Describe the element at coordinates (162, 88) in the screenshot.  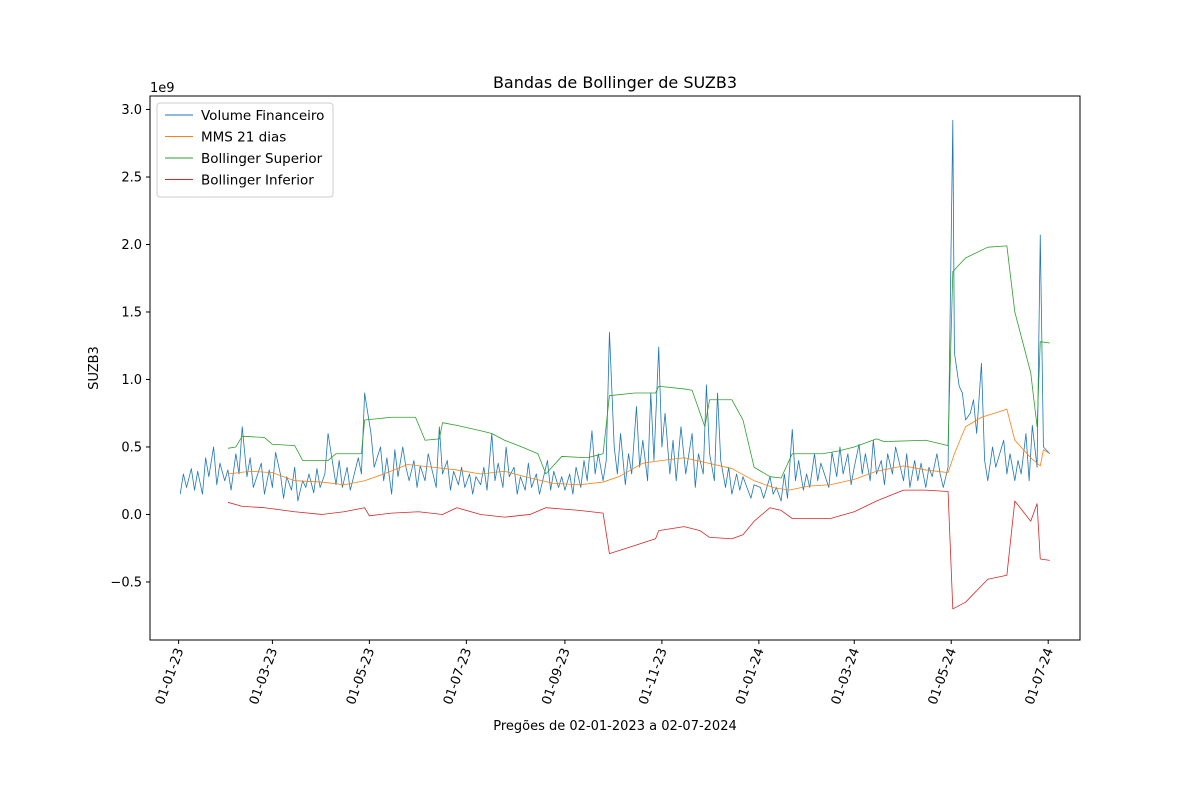
I see `y-offset-label: 1e9` at that location.